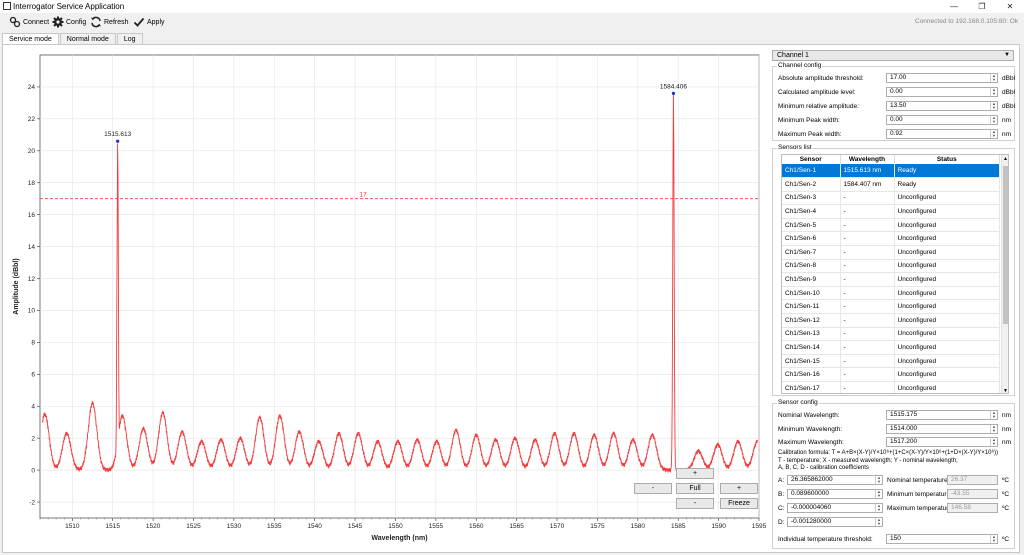 This screenshot has width=1024, height=555. Describe the element at coordinates (476, 526) in the screenshot. I see `x-tick-label: 1560` at that location.